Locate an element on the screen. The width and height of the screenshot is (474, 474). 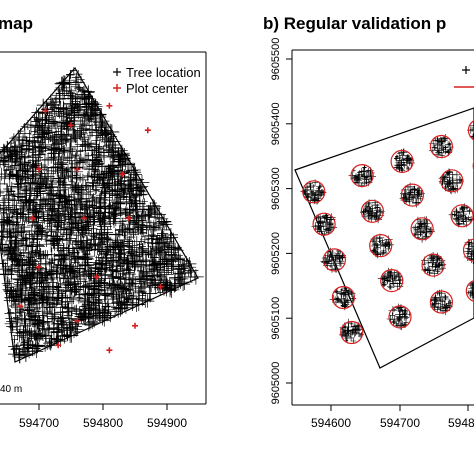
legend-tree-plus is located at coordinates (117, 72).